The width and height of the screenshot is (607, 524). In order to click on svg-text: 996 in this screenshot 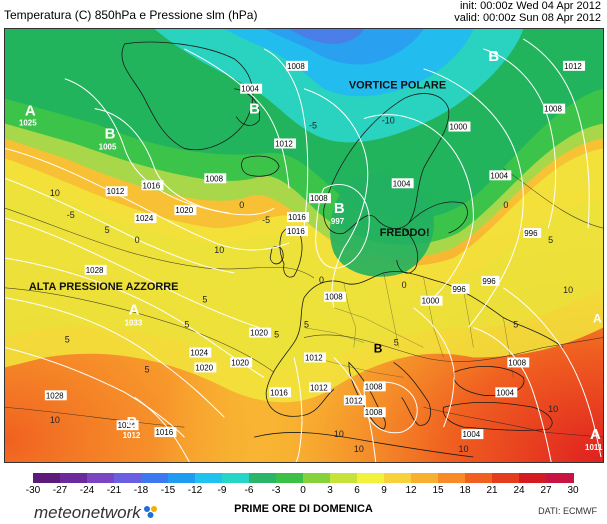, I will do `click(460, 289)`.